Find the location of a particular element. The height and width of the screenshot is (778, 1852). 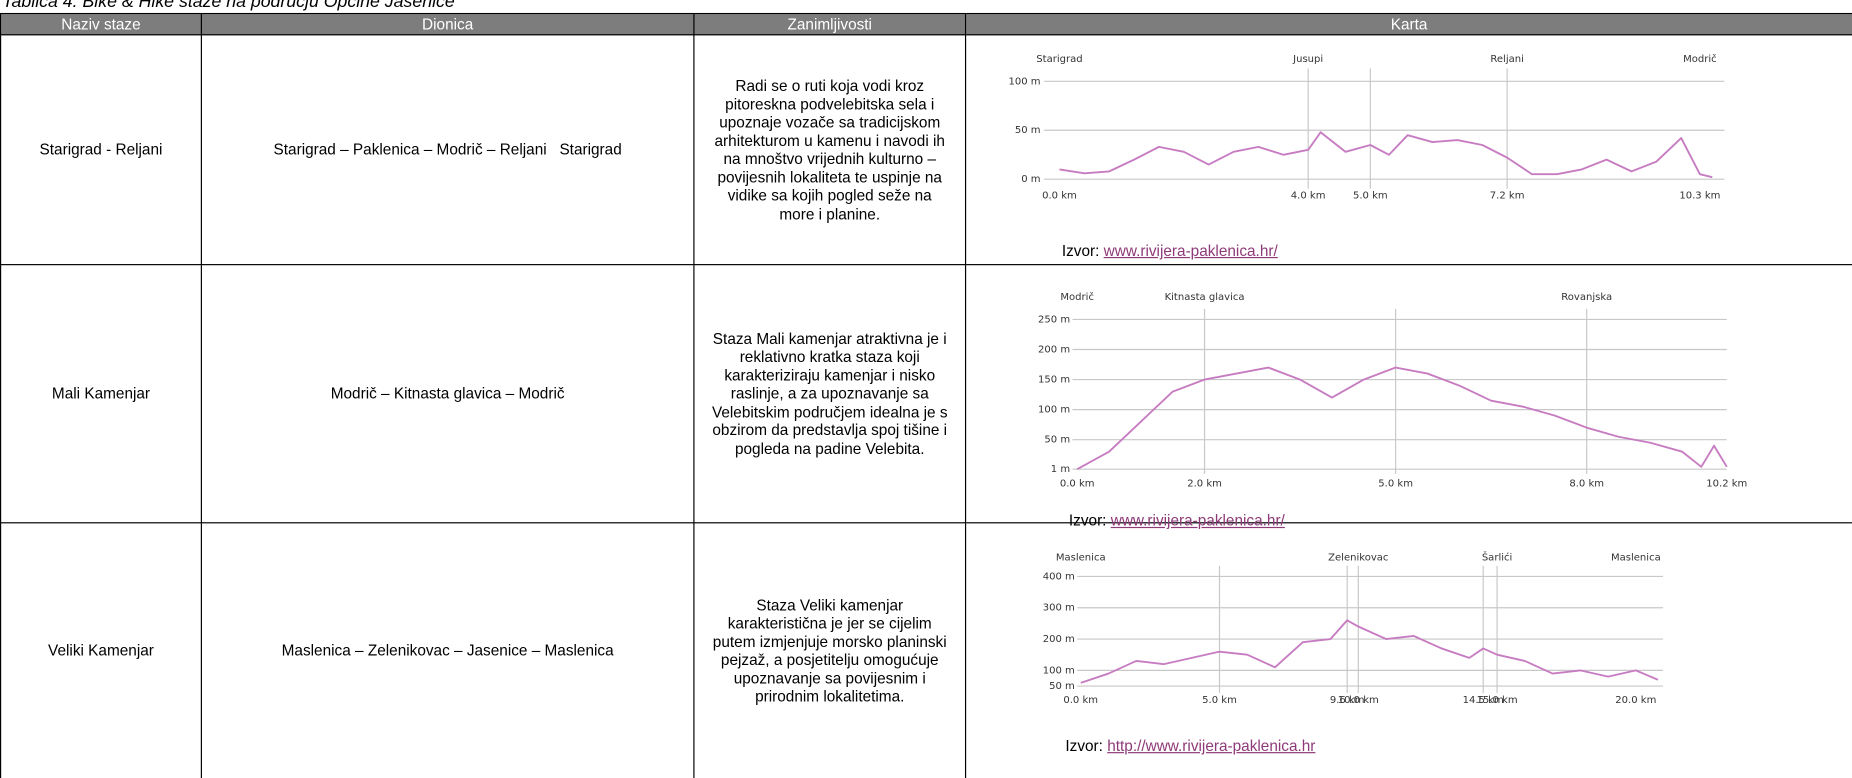

header-cell: Karta is located at coordinates (1408, 24).